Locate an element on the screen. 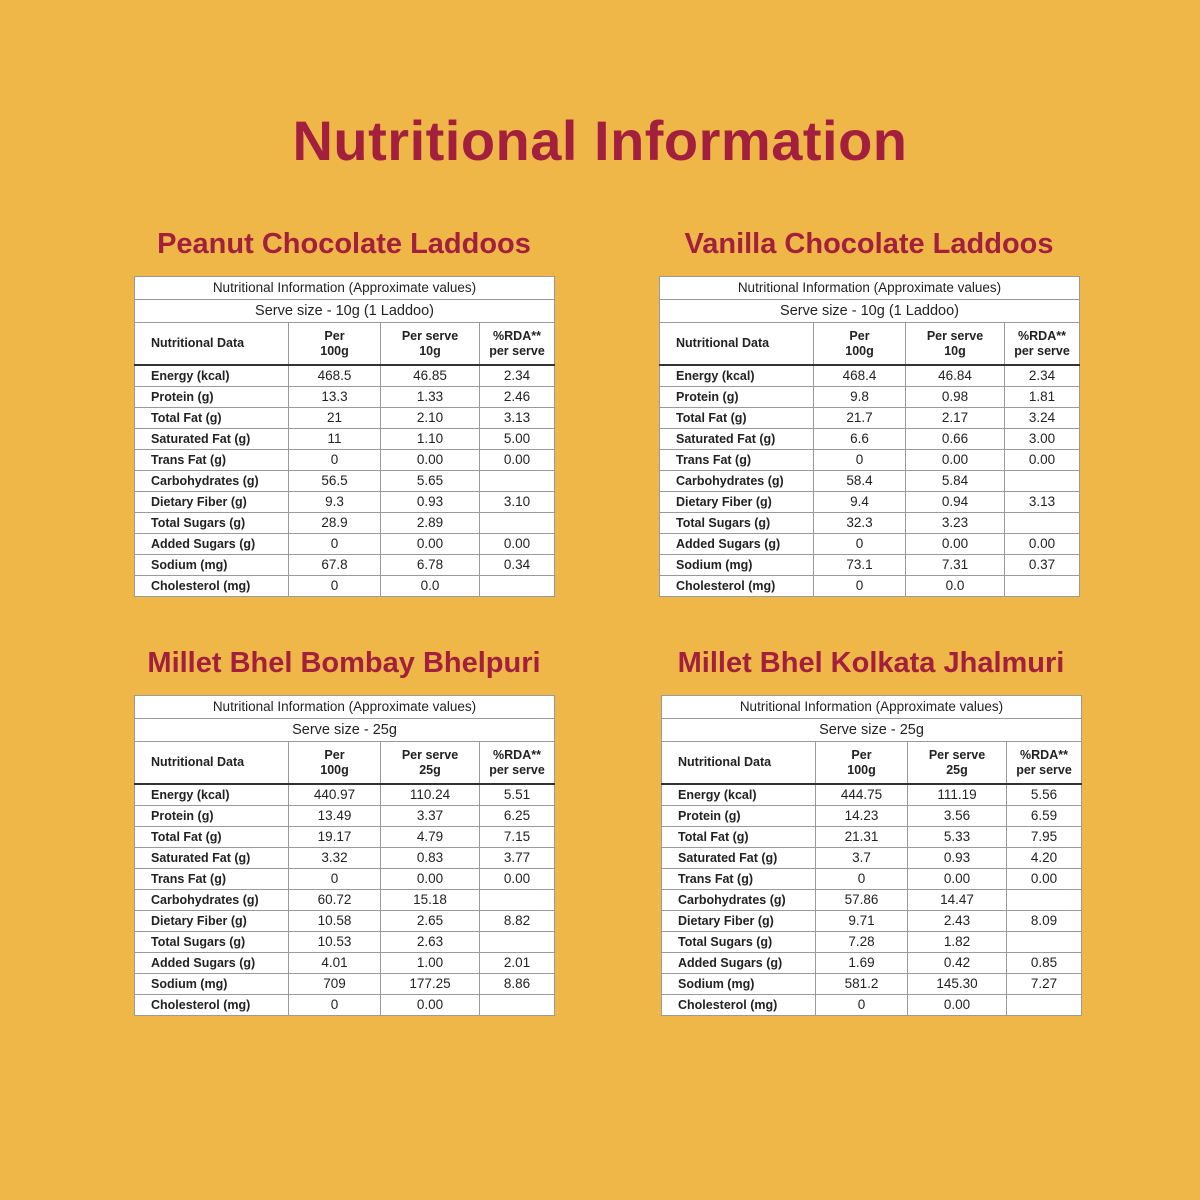 The height and width of the screenshot is (1200, 1200). nutrient-value: 111.19 is located at coordinates (957, 794).